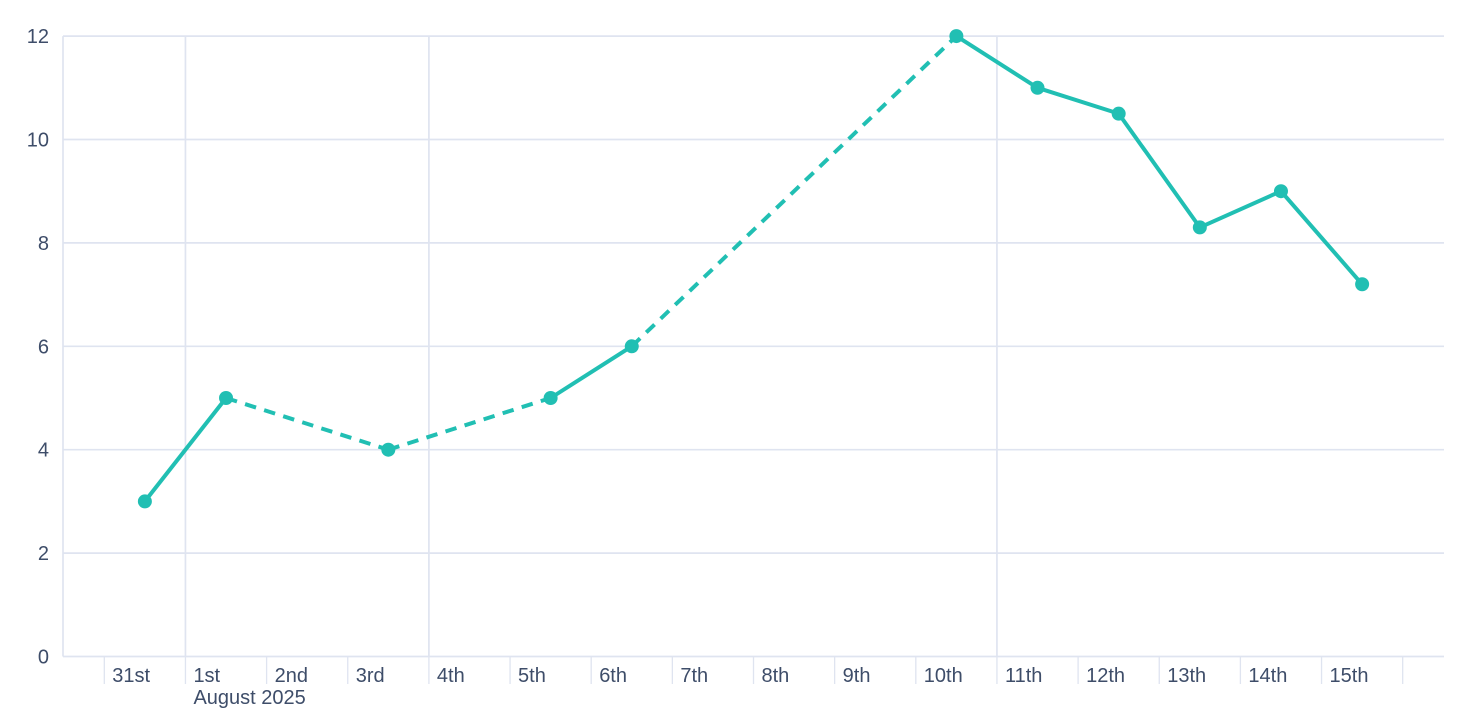 The image size is (1464, 726). Describe the element at coordinates (451, 676) in the screenshot. I see `x-axis-label: 4th` at that location.